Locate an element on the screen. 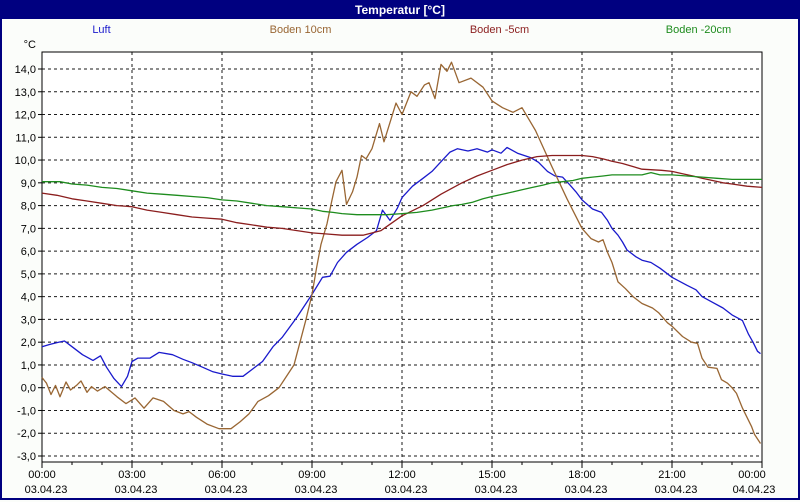 This screenshot has width=800, height=502. window-title: Temperatur [°C] is located at coordinates (400, 10).